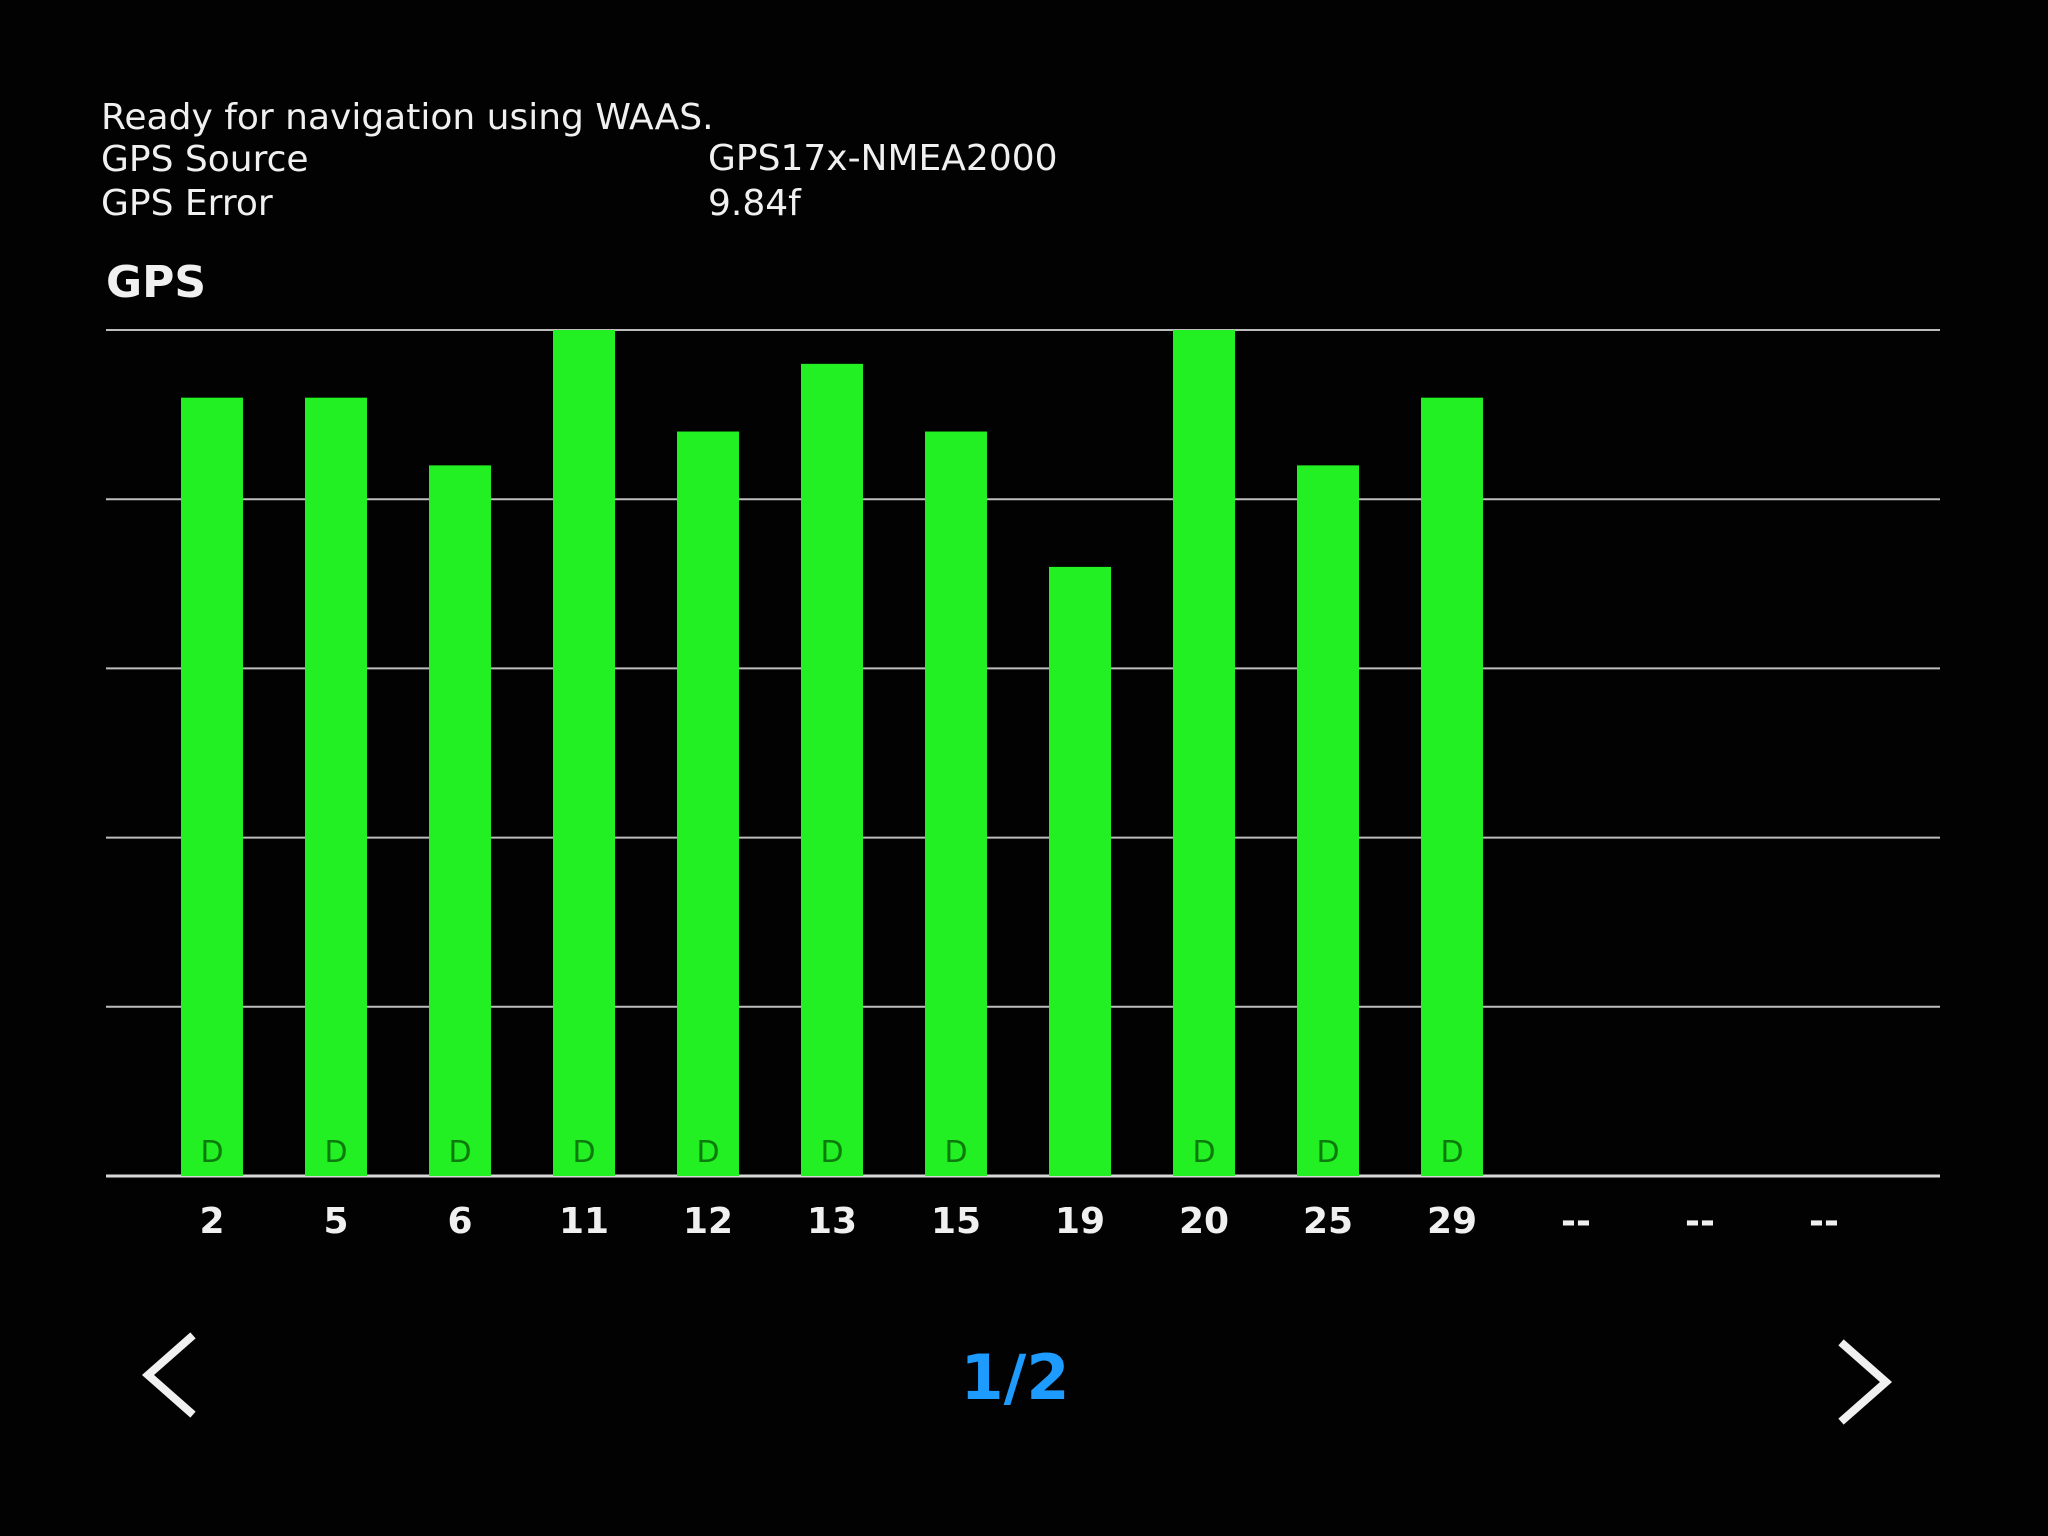 The image size is (2048, 1536). Describe the element at coordinates (708, 1221) in the screenshot. I see `satellite-id-label: 12` at that location.